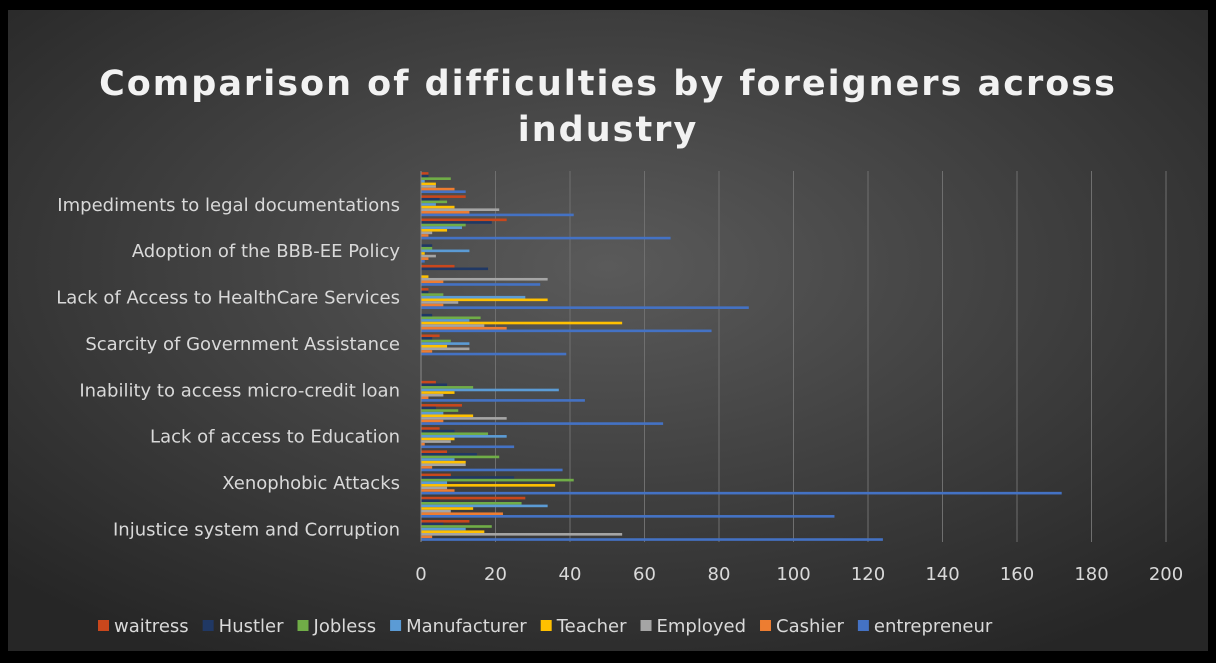 Image resolution: width=1216 pixels, height=663 pixels. I want to click on legend-label: Jobless, so click(345, 626).